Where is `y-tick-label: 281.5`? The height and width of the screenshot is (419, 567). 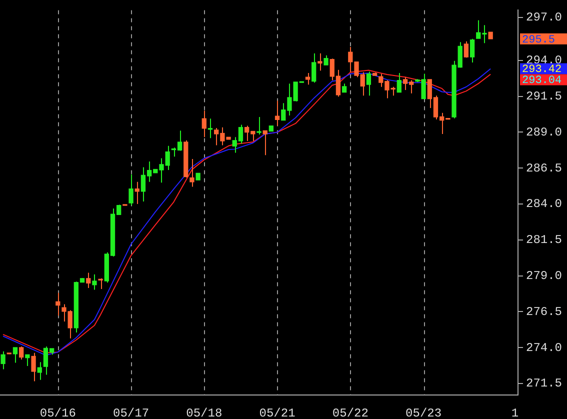 y-tick-label: 281.5 is located at coordinates (544, 240).